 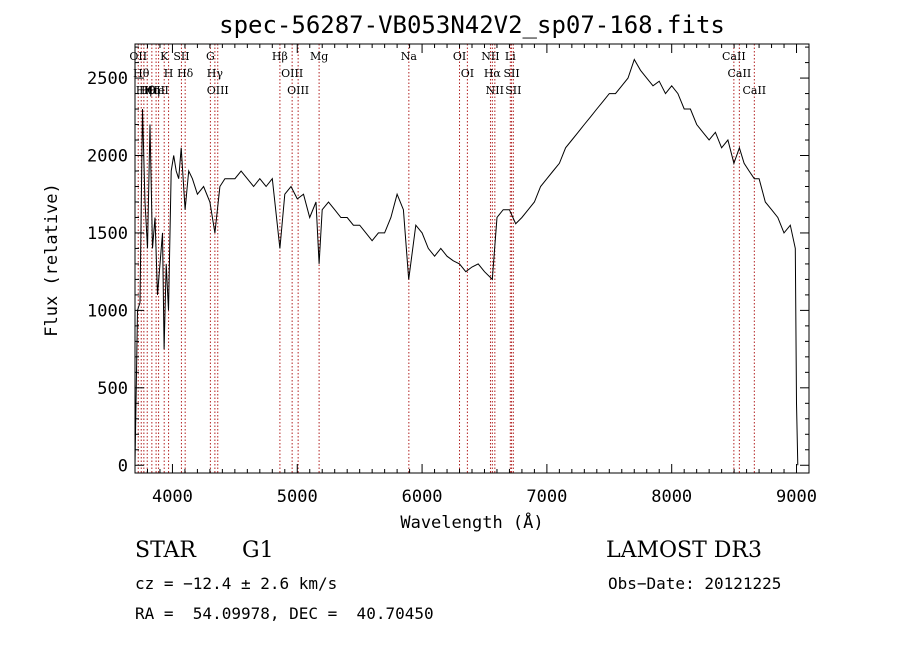 I want to click on x-axis-label: Wavelength (Å), so click(x=471, y=522).